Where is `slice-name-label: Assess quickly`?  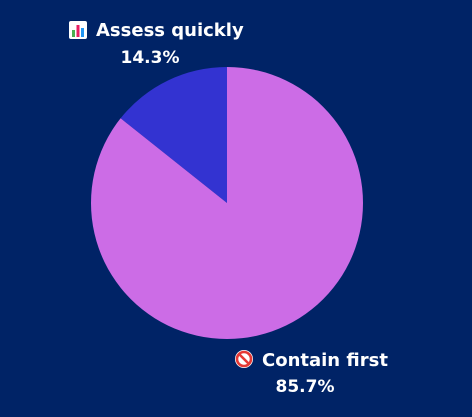
slice-name-label: Assess quickly is located at coordinates (170, 30).